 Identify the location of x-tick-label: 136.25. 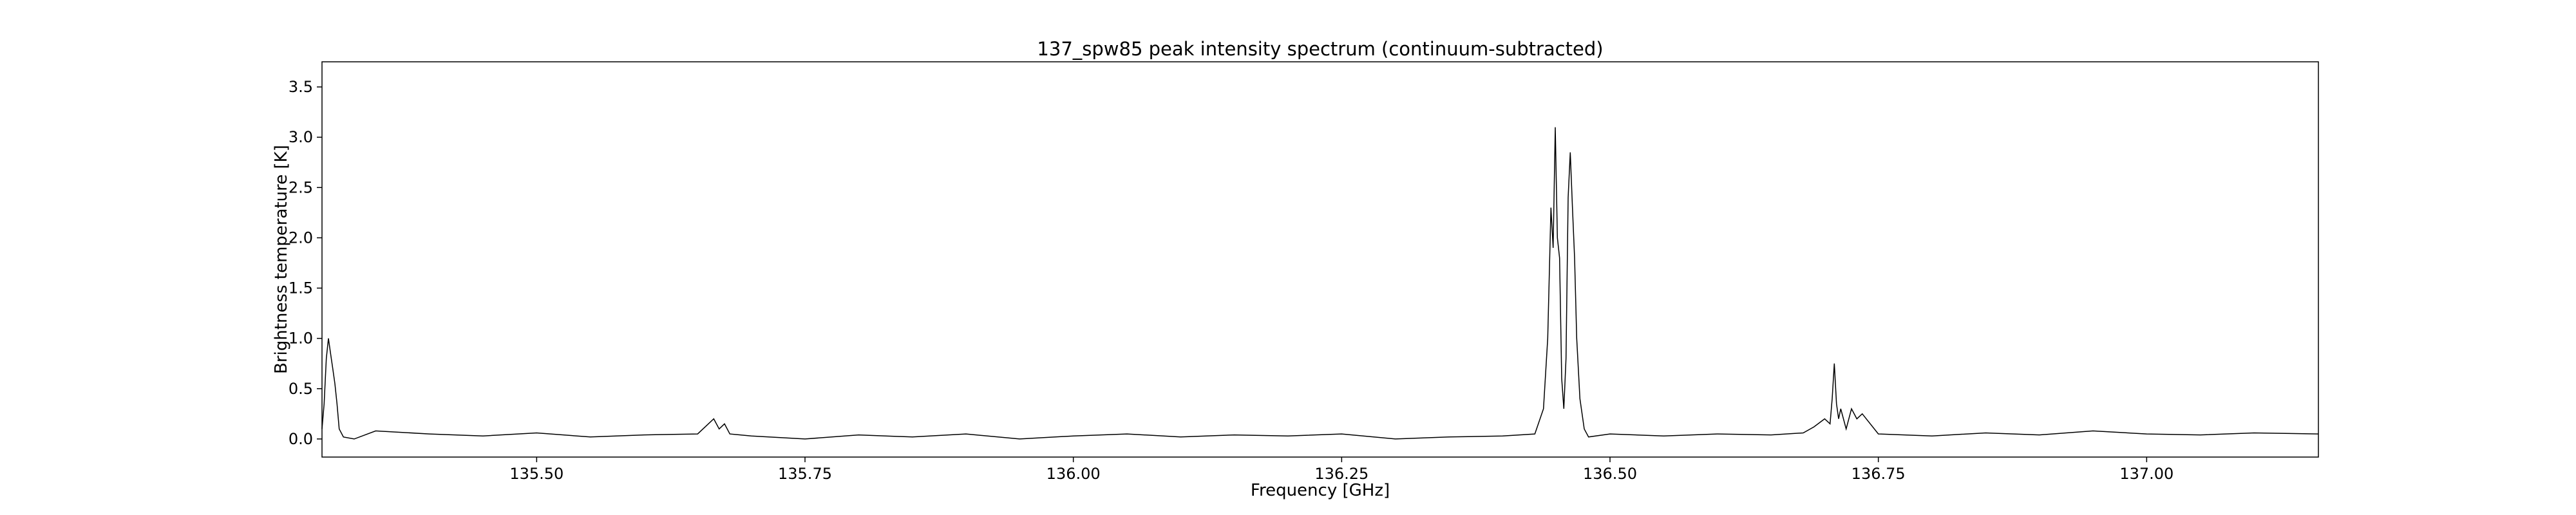
(1341, 474).